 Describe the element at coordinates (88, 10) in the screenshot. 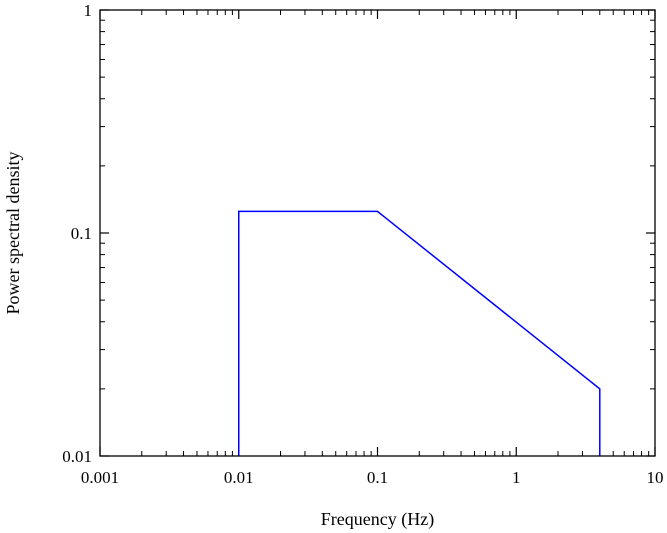

I see `y-tick-label: 1` at that location.